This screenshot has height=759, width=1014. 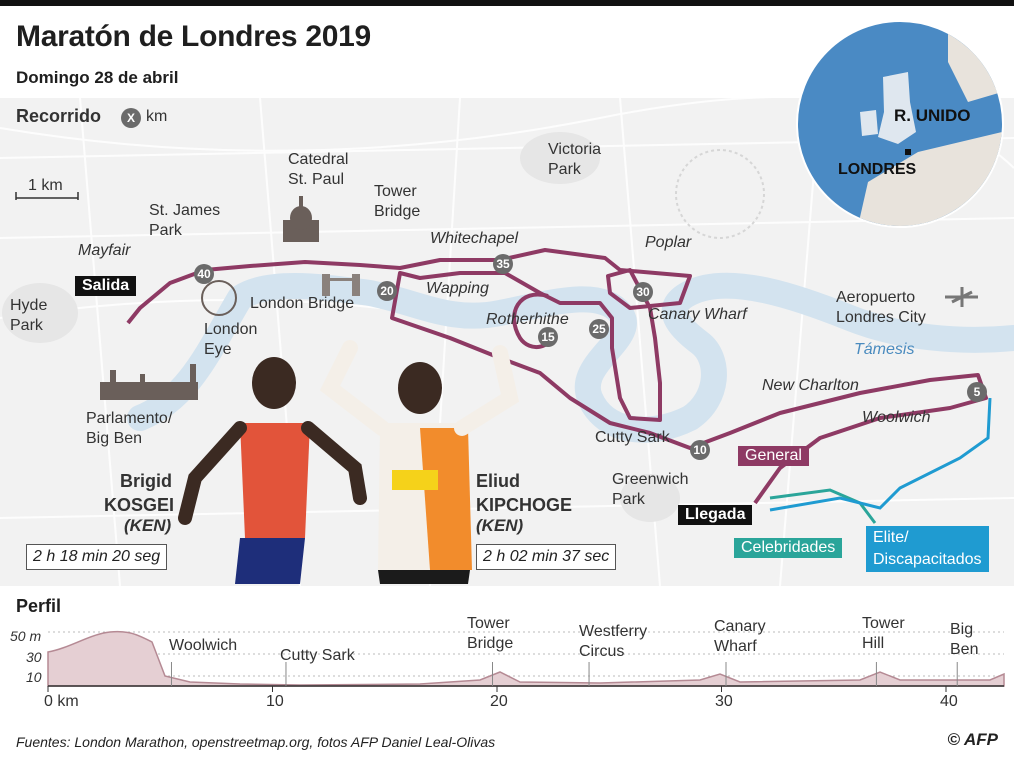 What do you see at coordinates (47, 196) in the screenshot?
I see `scale-bar` at bounding box center [47, 196].